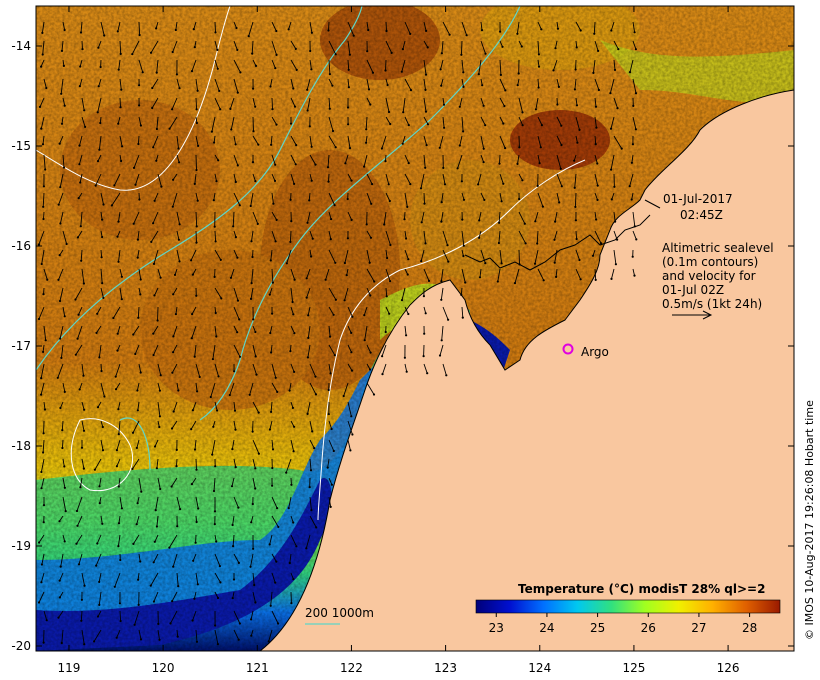 The height and width of the screenshot is (680, 820). Describe the element at coordinates (496, 628) in the screenshot. I see `colorbar-tick-label: 23` at that location.